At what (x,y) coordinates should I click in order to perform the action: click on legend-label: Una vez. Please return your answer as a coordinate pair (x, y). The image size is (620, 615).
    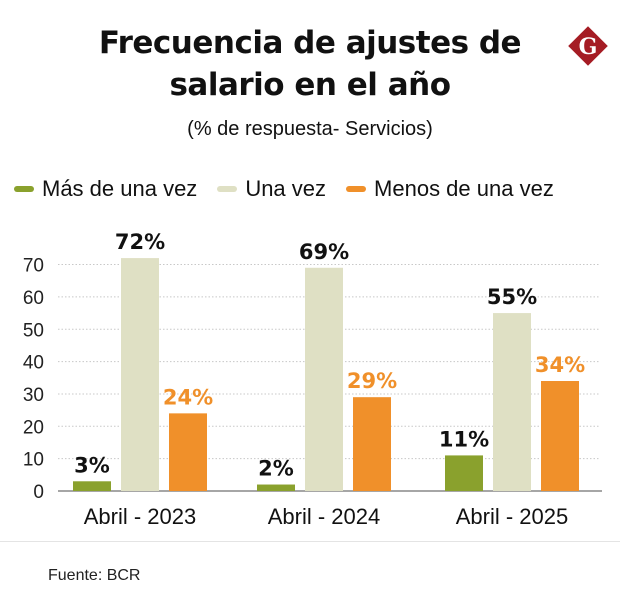
    Looking at the image, I should click on (286, 188).